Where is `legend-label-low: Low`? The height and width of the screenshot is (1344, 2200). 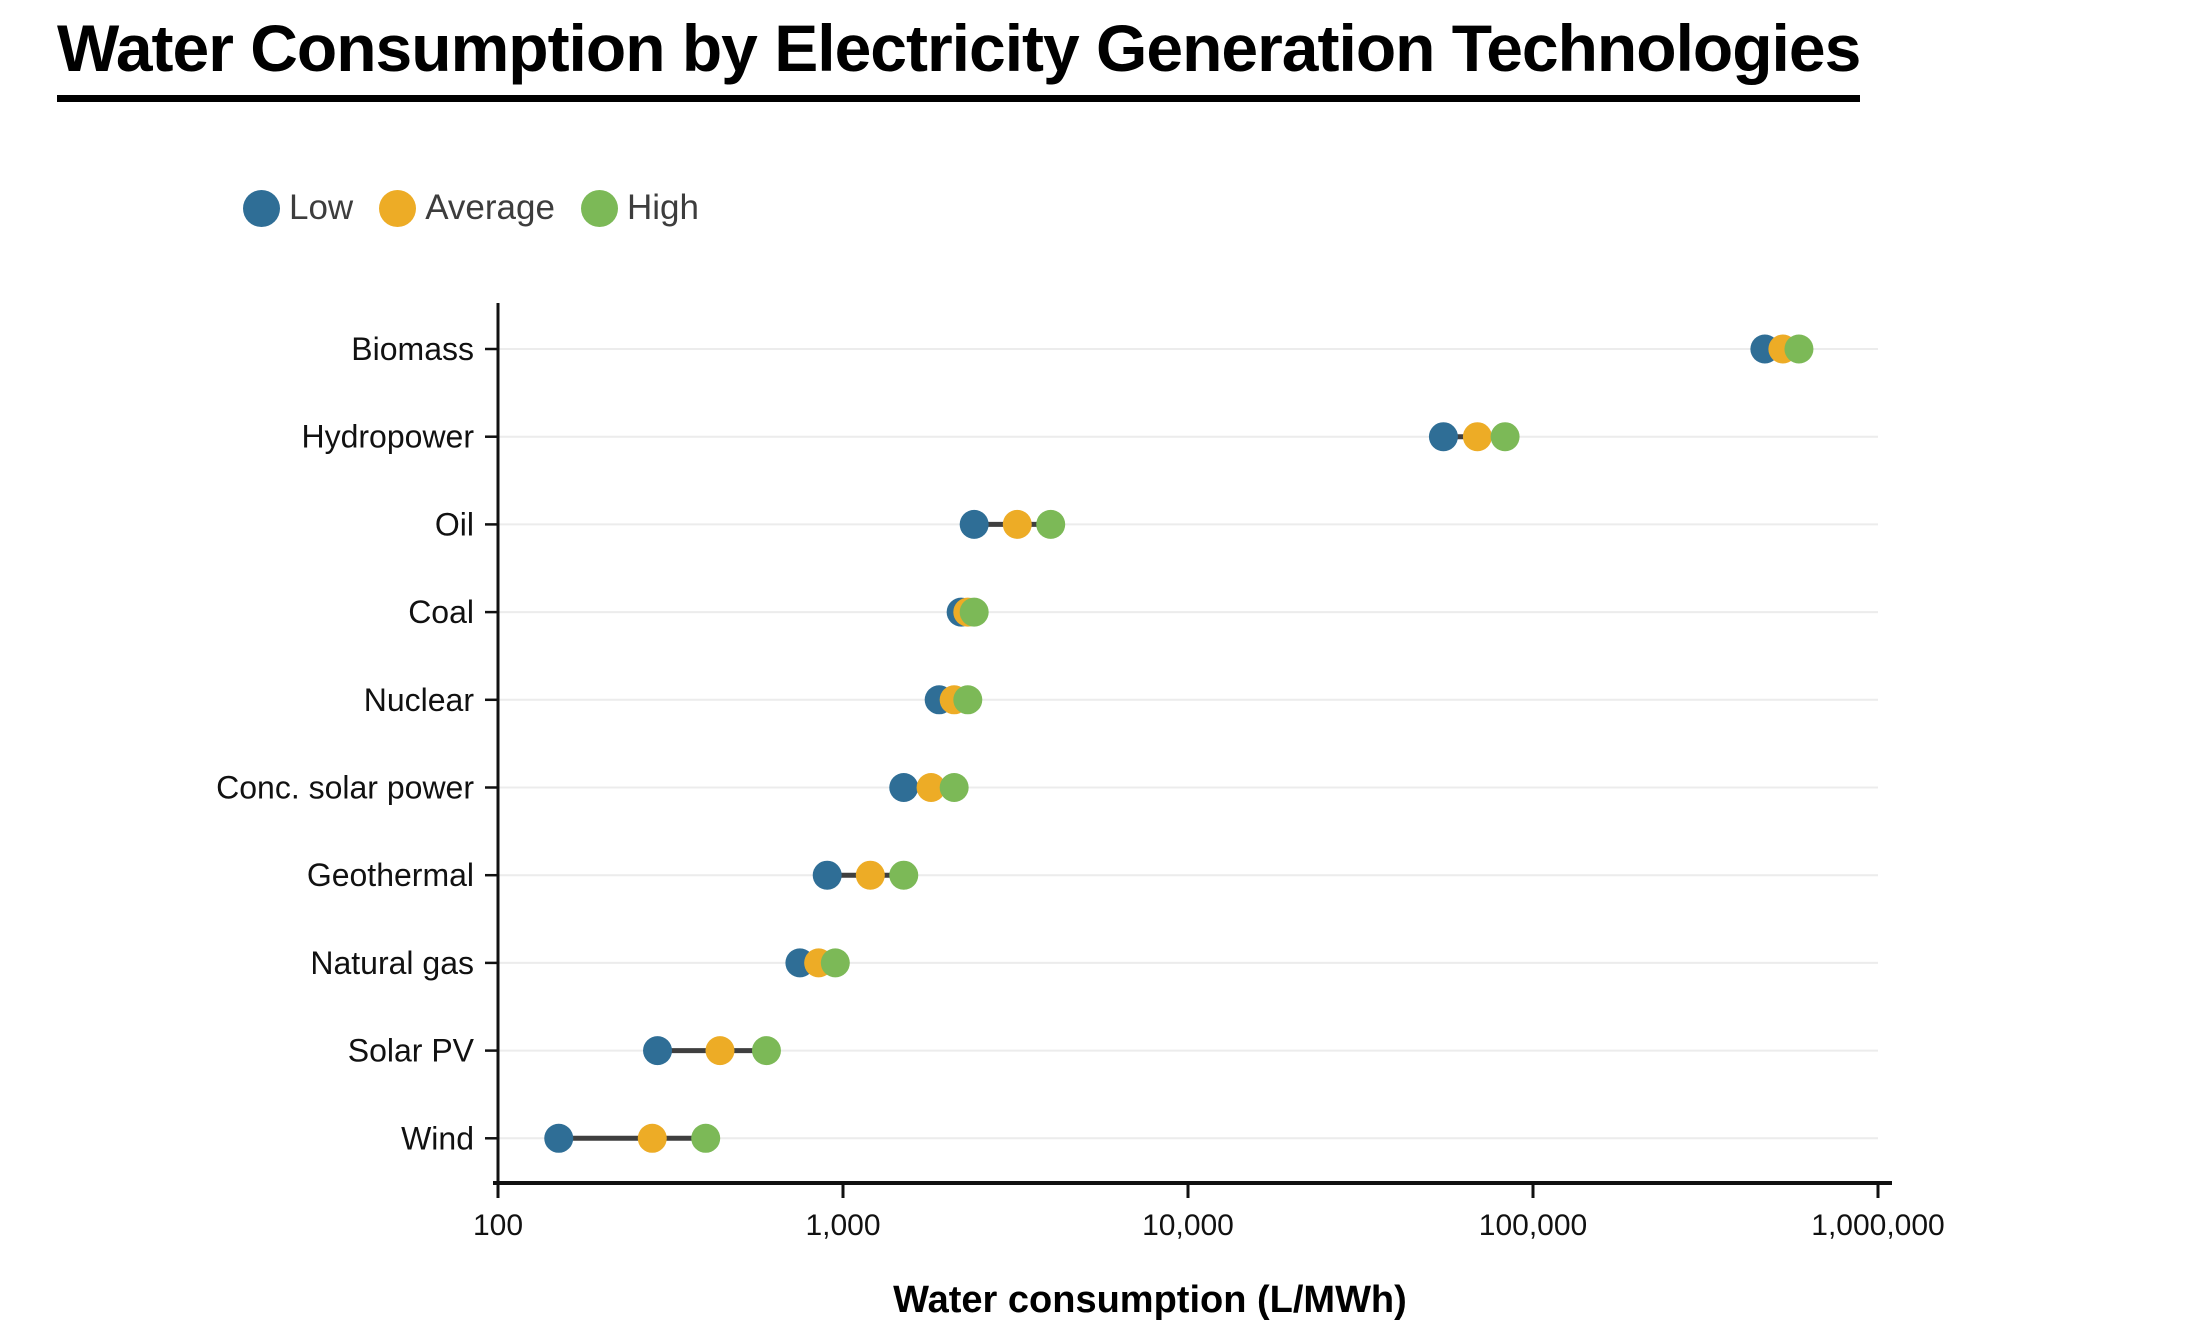 legend-label-low: Low is located at coordinates (321, 207).